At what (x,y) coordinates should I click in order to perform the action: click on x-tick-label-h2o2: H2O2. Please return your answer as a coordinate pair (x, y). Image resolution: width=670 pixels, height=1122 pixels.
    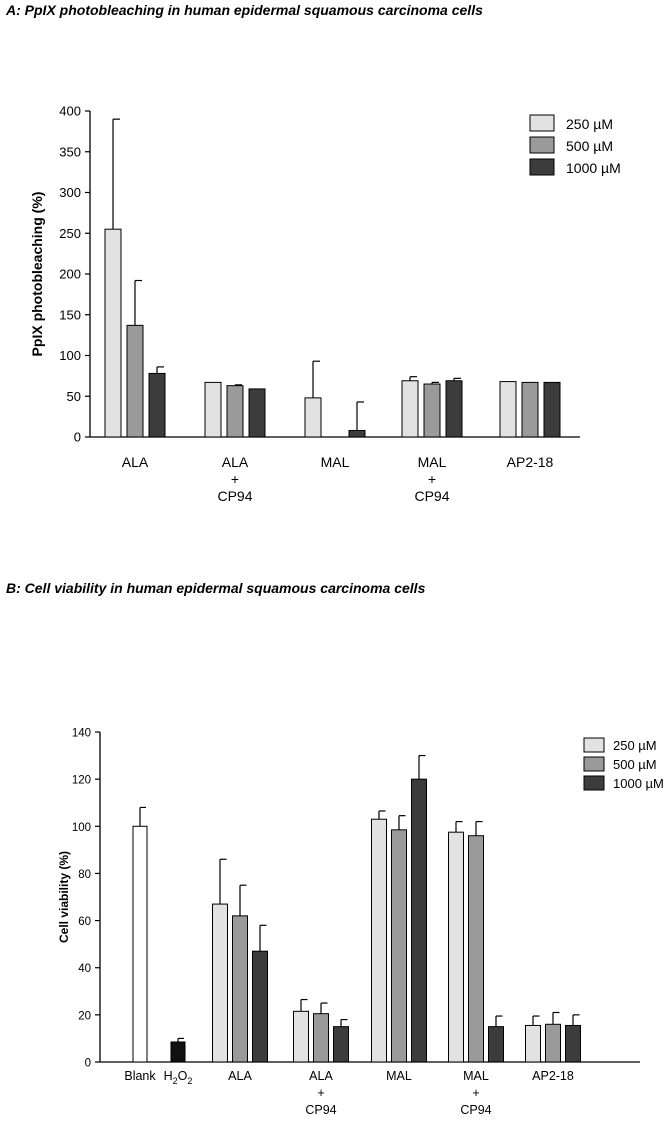
    Looking at the image, I should click on (178, 1077).